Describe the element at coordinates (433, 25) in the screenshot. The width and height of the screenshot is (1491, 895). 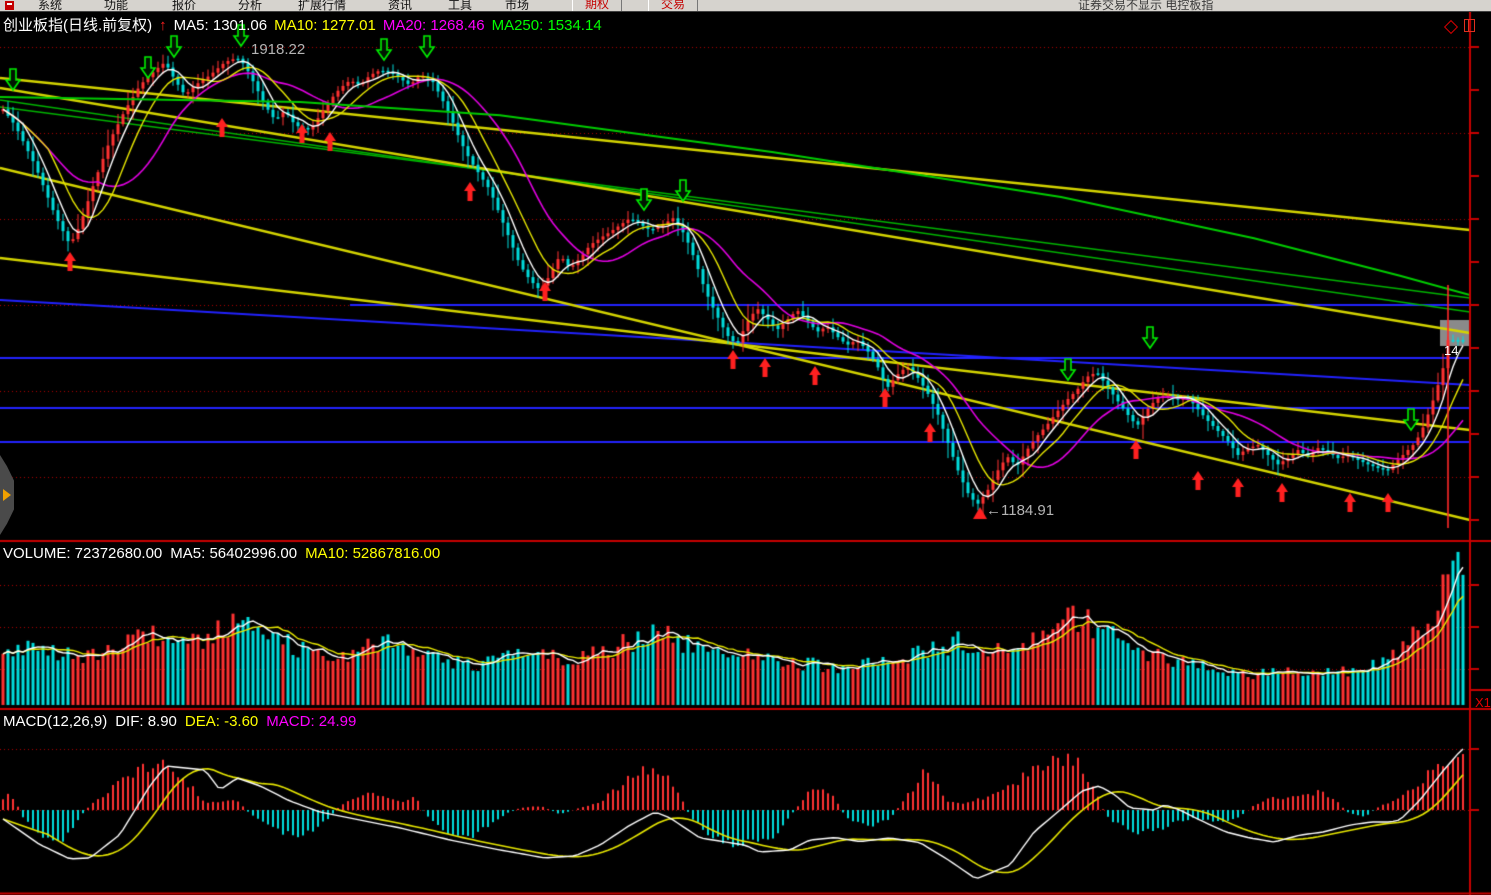
I see `ma20-label: MA20: 1268.46` at that location.